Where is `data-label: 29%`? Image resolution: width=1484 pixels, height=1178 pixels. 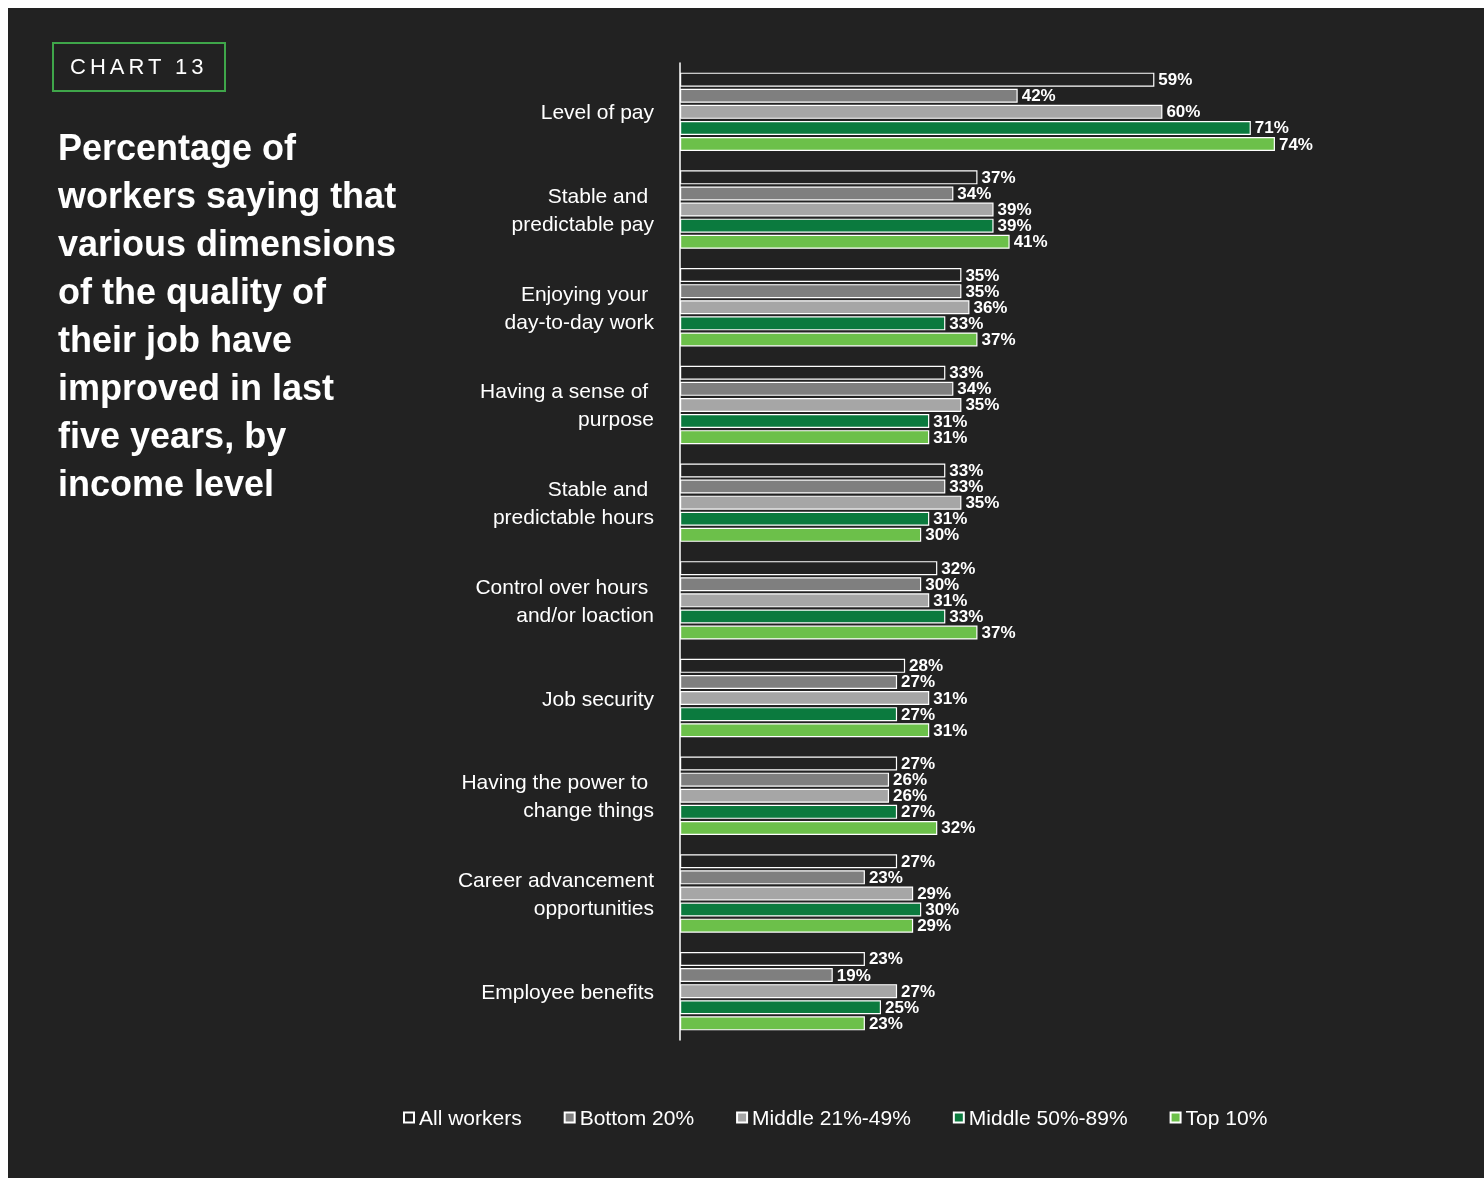
data-label: 29% is located at coordinates (934, 893).